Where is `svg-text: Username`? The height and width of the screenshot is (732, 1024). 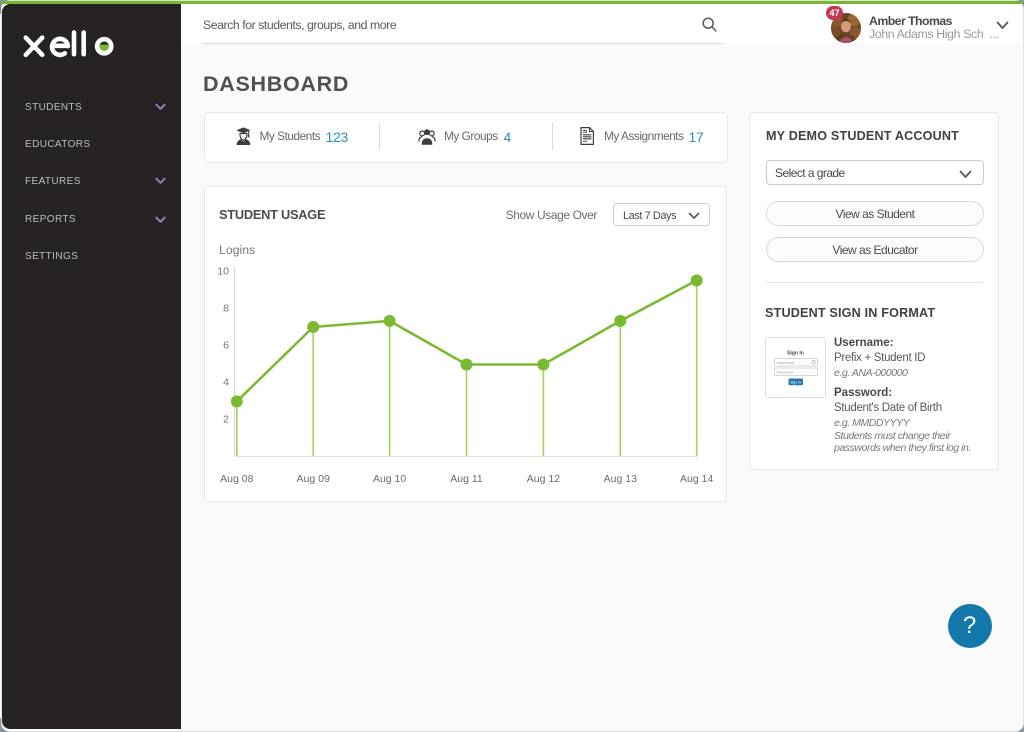 svg-text: Username is located at coordinates (786, 363).